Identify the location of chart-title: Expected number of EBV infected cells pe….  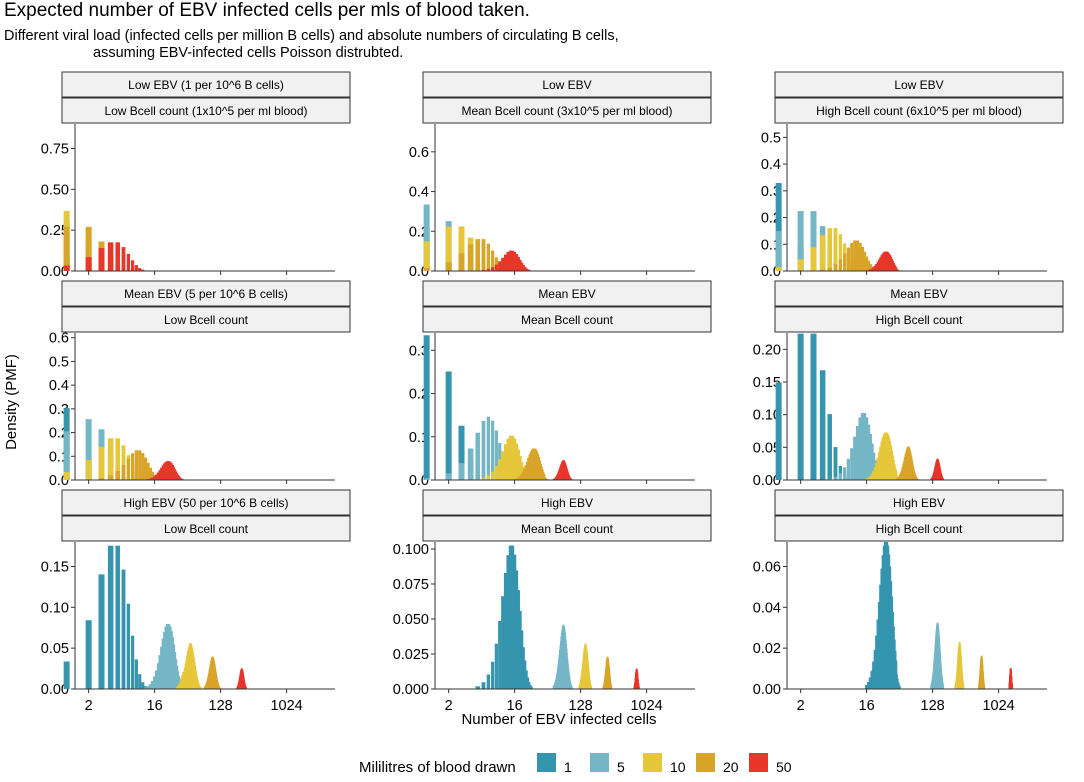
(267, 10).